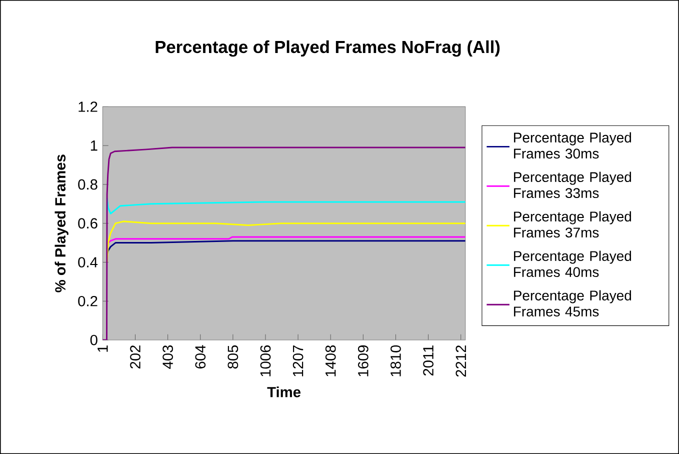  I want to click on y-tick-label: 0, so click(94, 340).